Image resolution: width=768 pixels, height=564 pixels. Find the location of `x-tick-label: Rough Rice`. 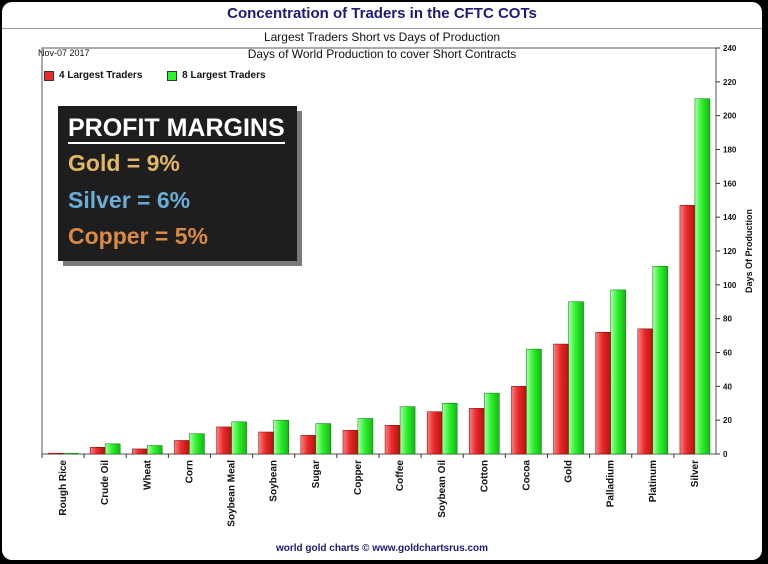

x-tick-label: Rough Rice is located at coordinates (63, 488).